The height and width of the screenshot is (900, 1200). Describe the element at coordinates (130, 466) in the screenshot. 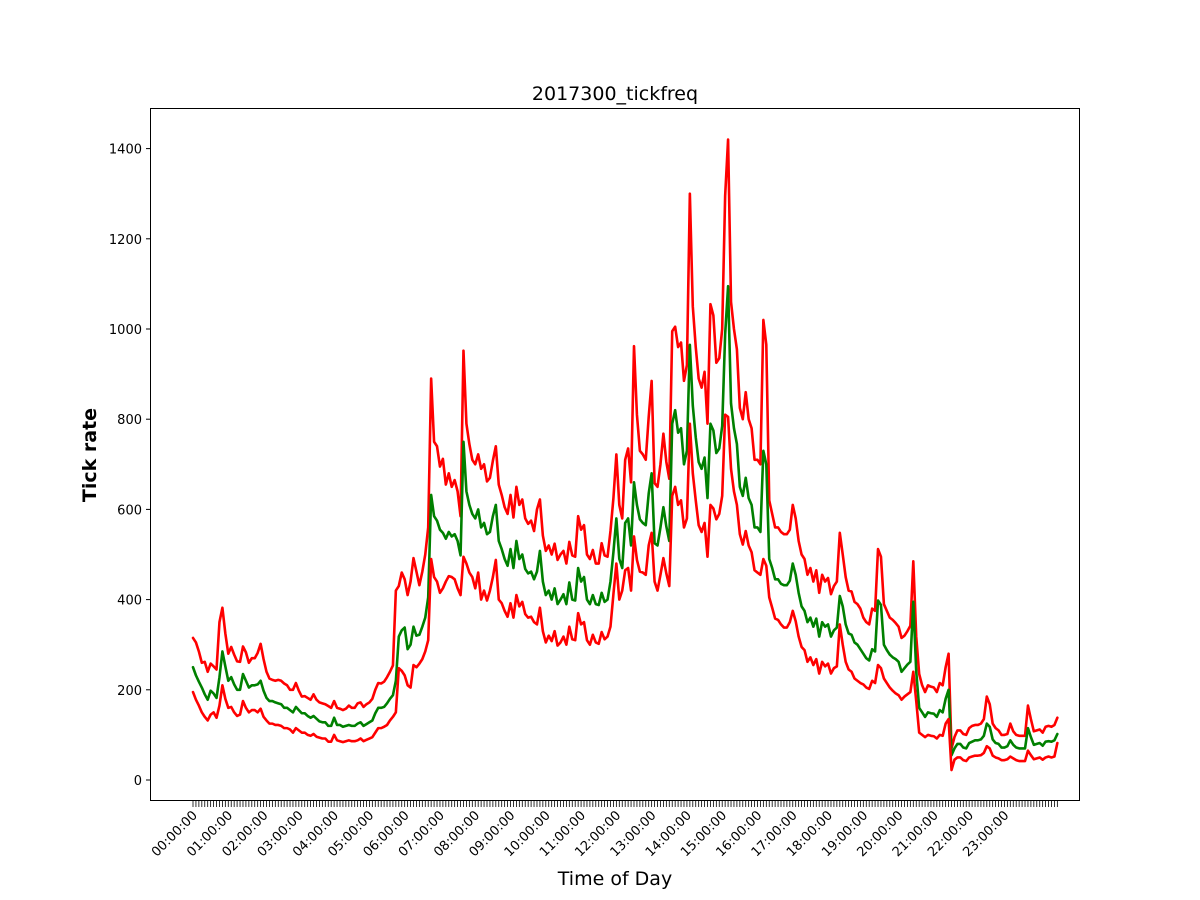

I see `y-axis: 0 200 400 600 800 1000 1200 1400` at that location.